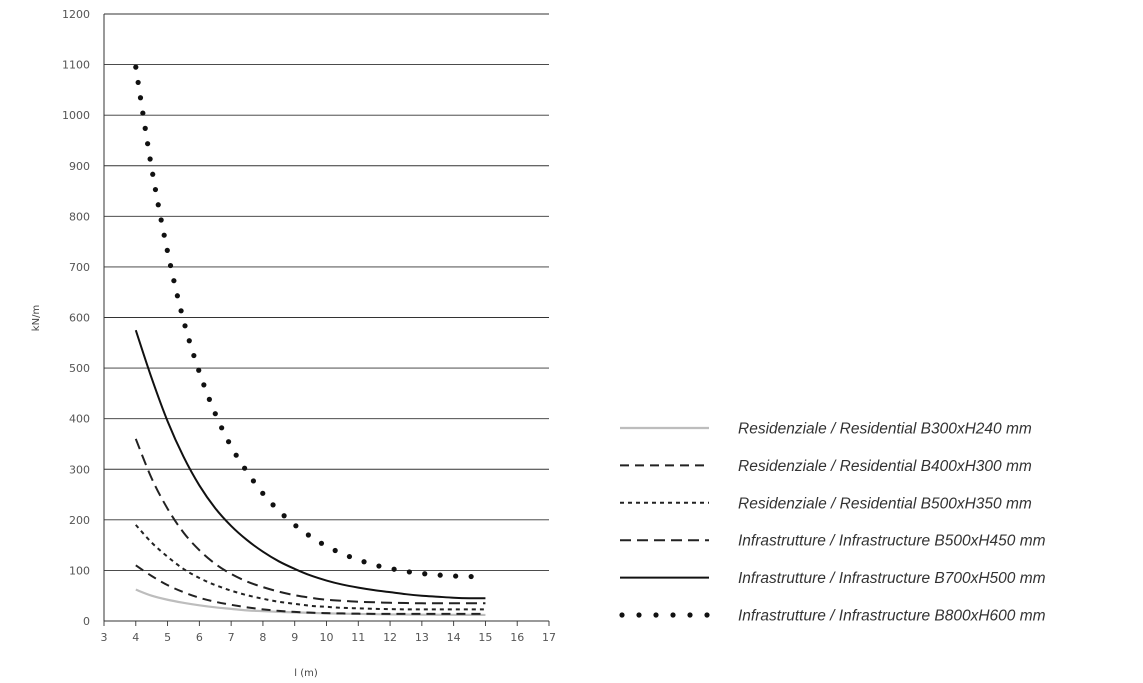 The width and height of the screenshot is (1143, 683). Describe the element at coordinates (885, 429) in the screenshot. I see `legend-label: Residenziale / Residential B300xH240 mm` at that location.